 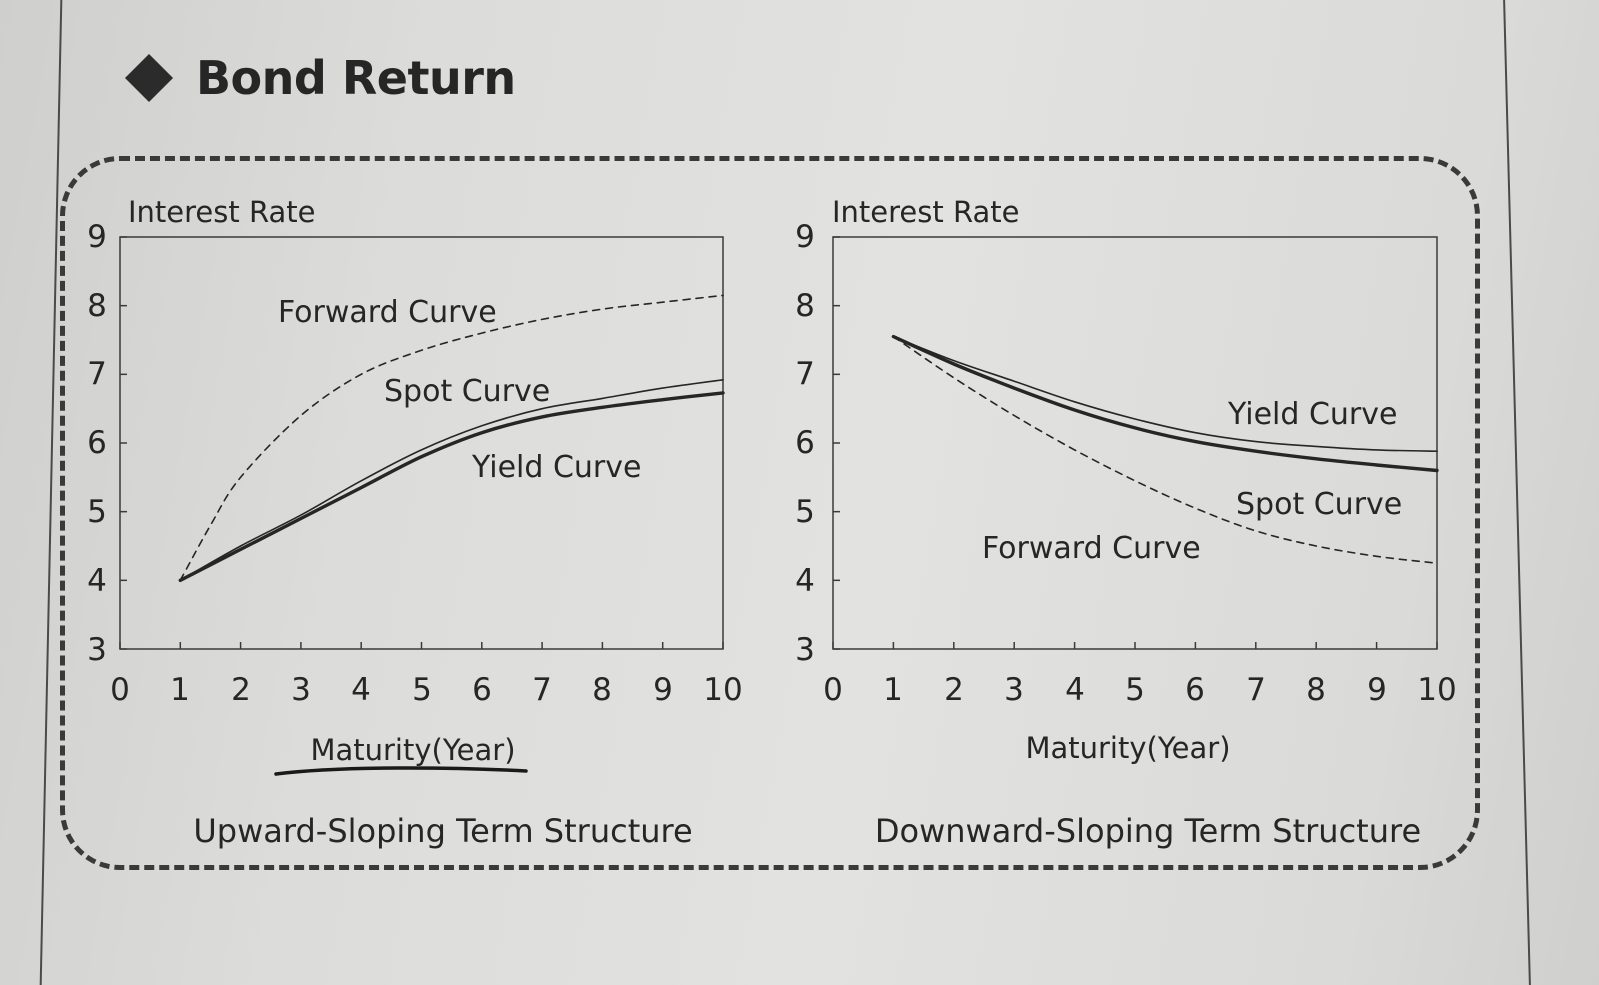 I want to click on section-header: Bond Return, so click(x=320, y=78).